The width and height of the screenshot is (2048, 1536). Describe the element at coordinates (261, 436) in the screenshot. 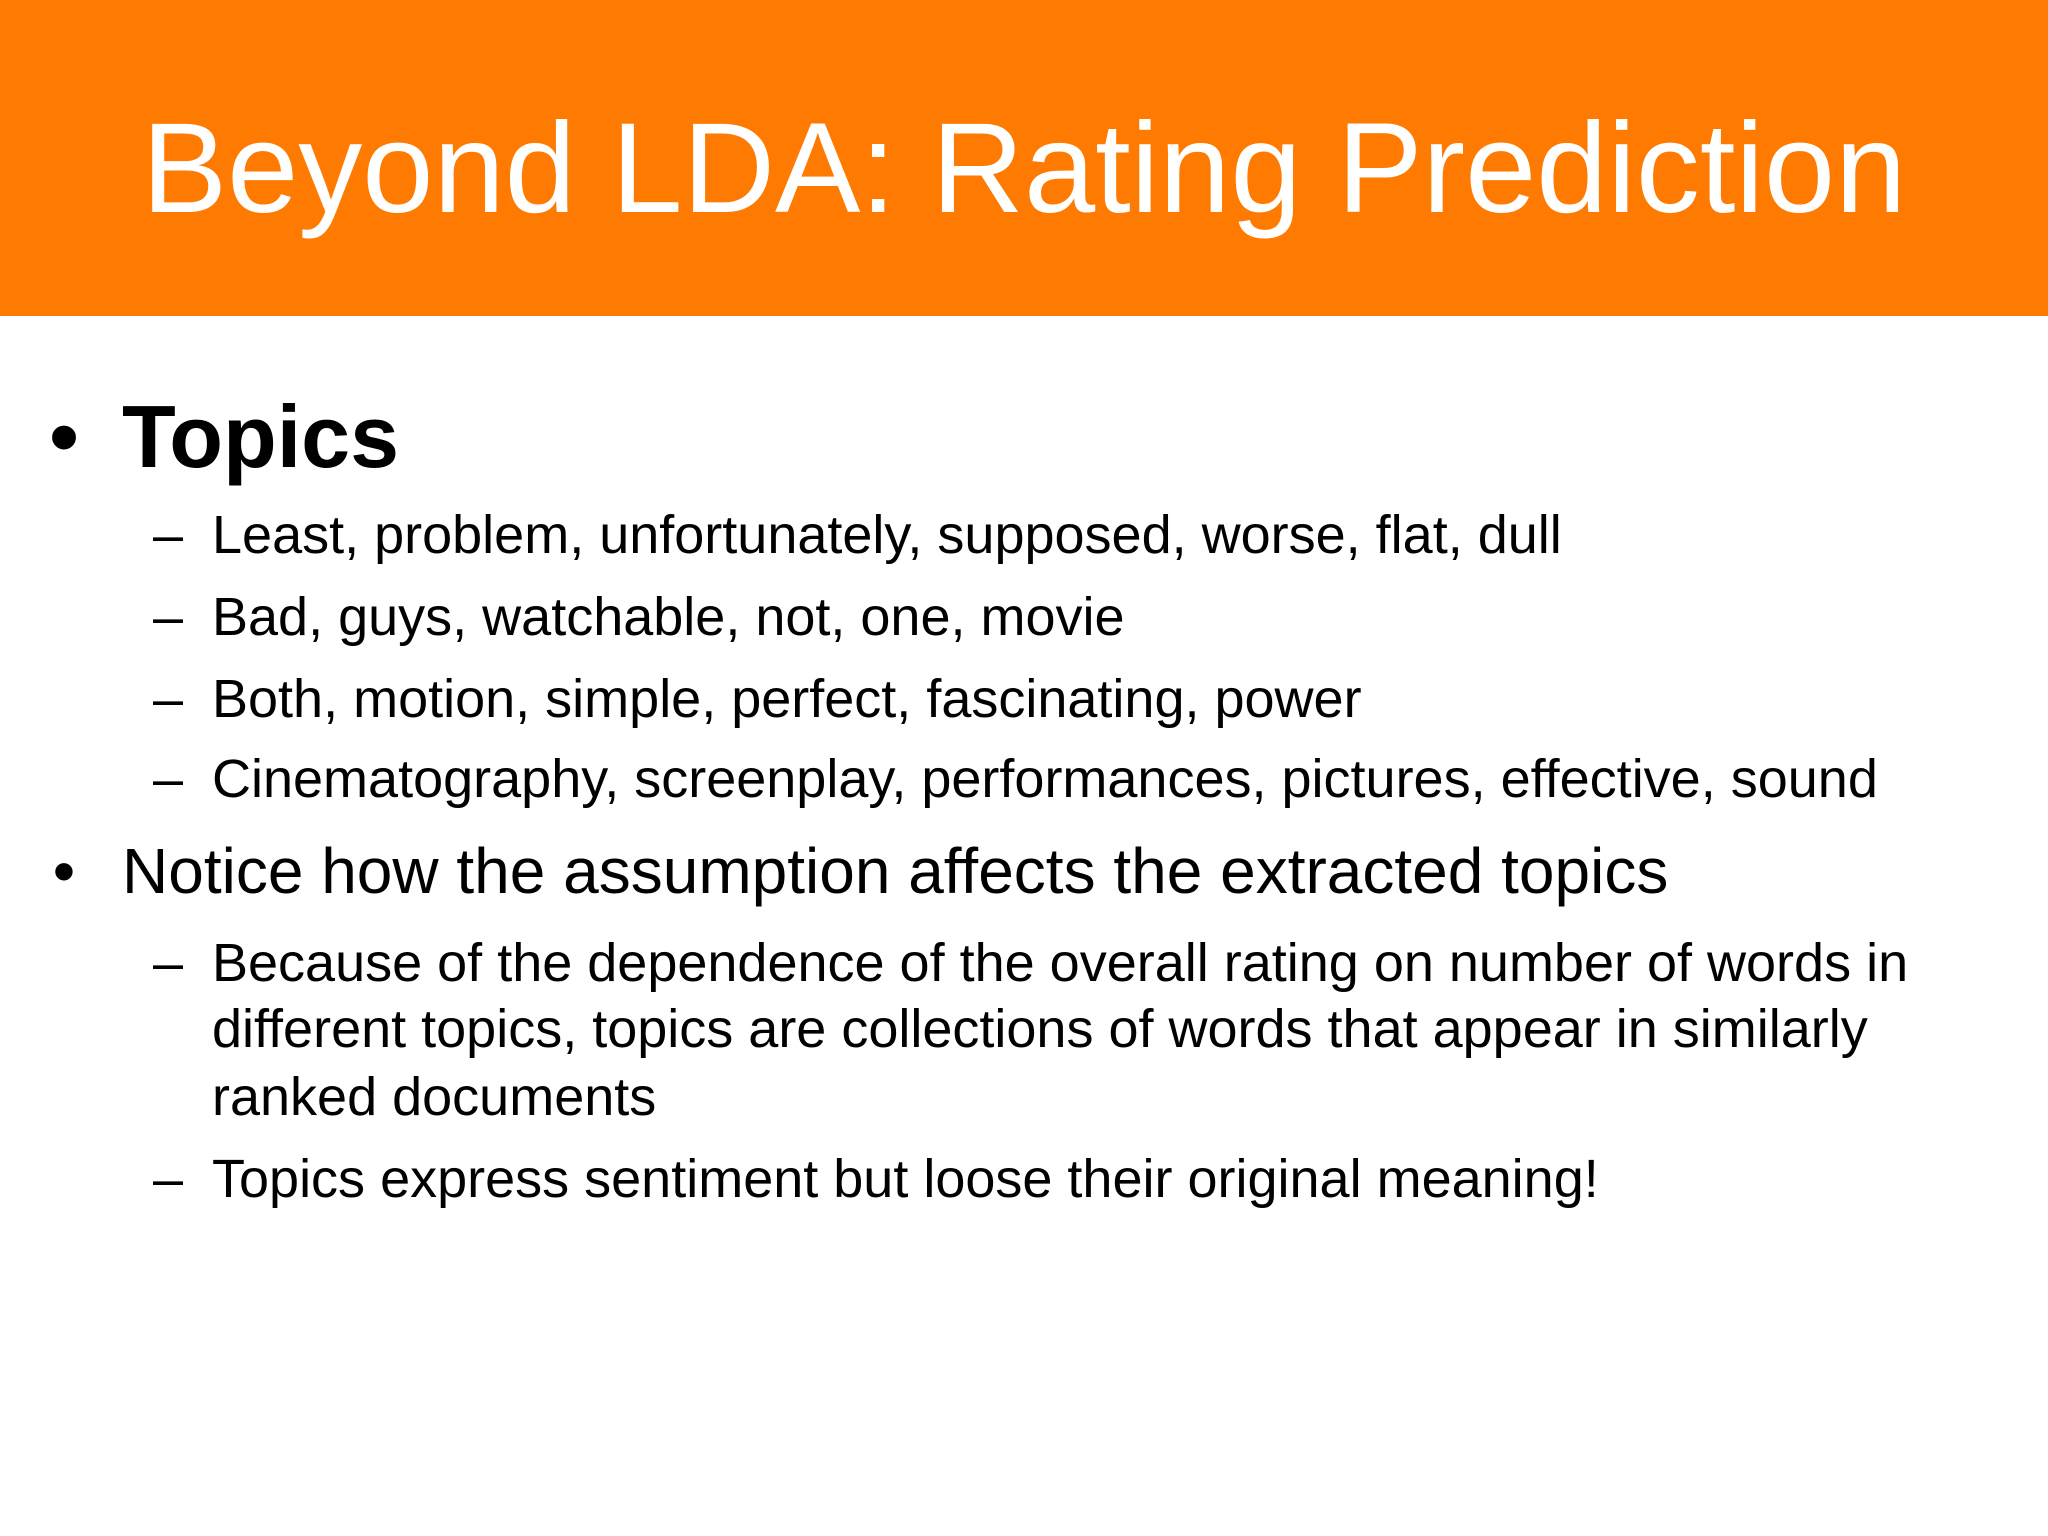

I see `bullet-topics-text: Topics` at that location.